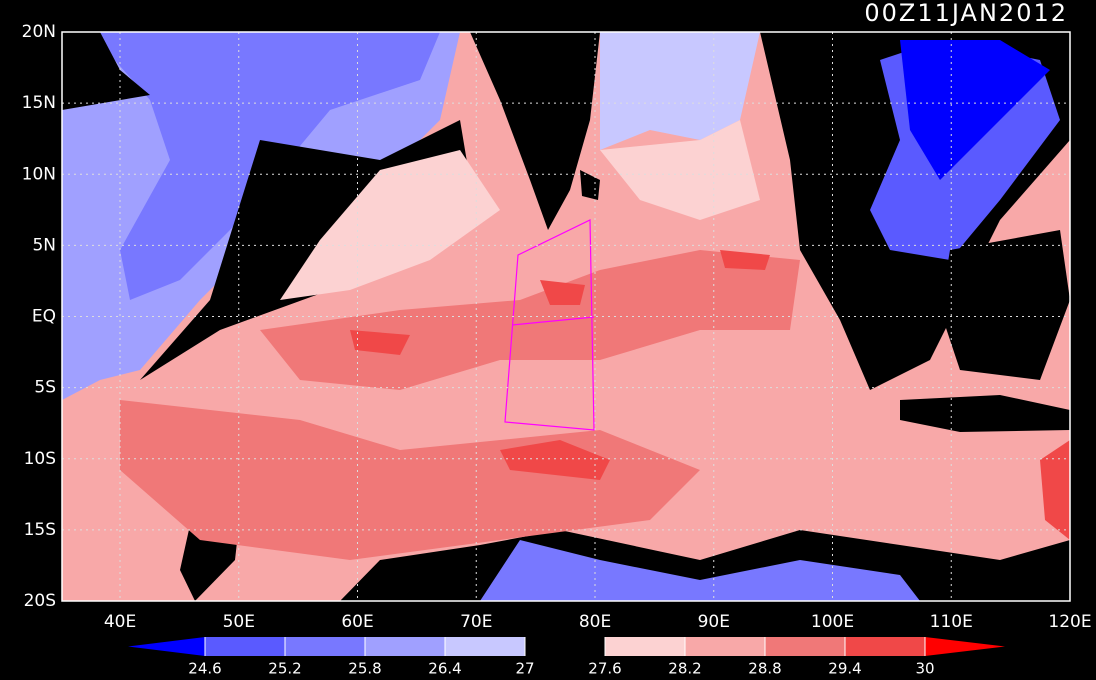  What do you see at coordinates (764, 669) in the screenshot?
I see `colorbar-label: 28.8` at bounding box center [764, 669].